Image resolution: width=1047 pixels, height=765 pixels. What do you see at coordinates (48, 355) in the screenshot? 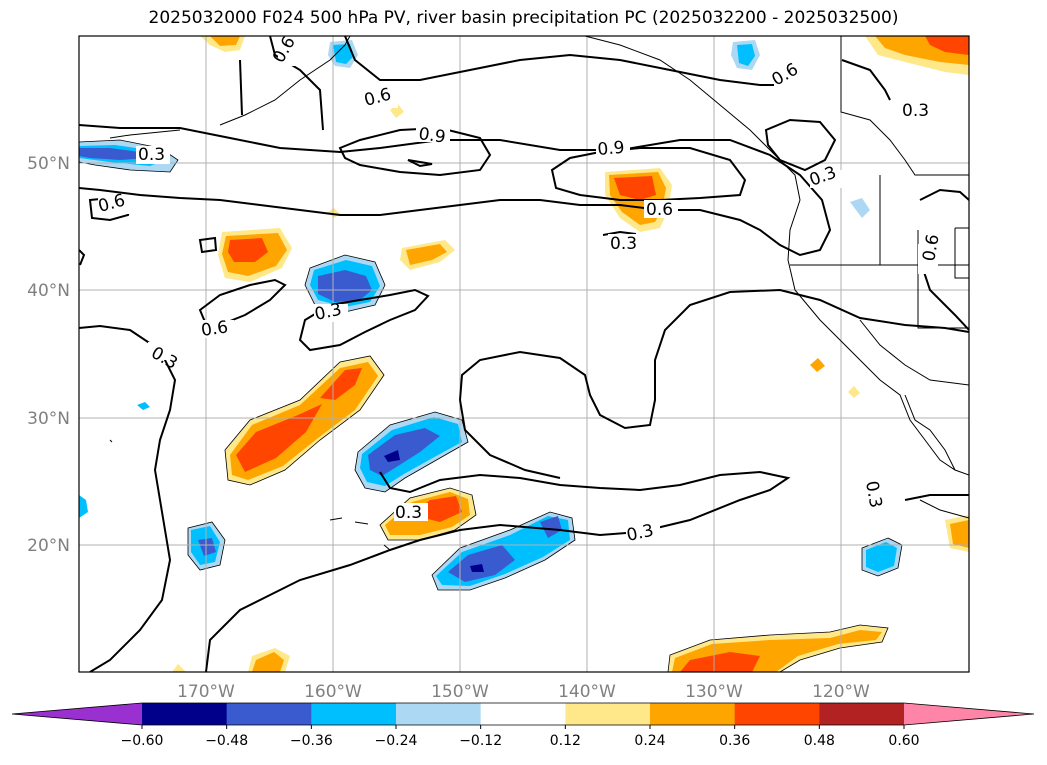
I see `lat-tick-labels: 50°N 40°N 30°N 20°N` at bounding box center [48, 355].